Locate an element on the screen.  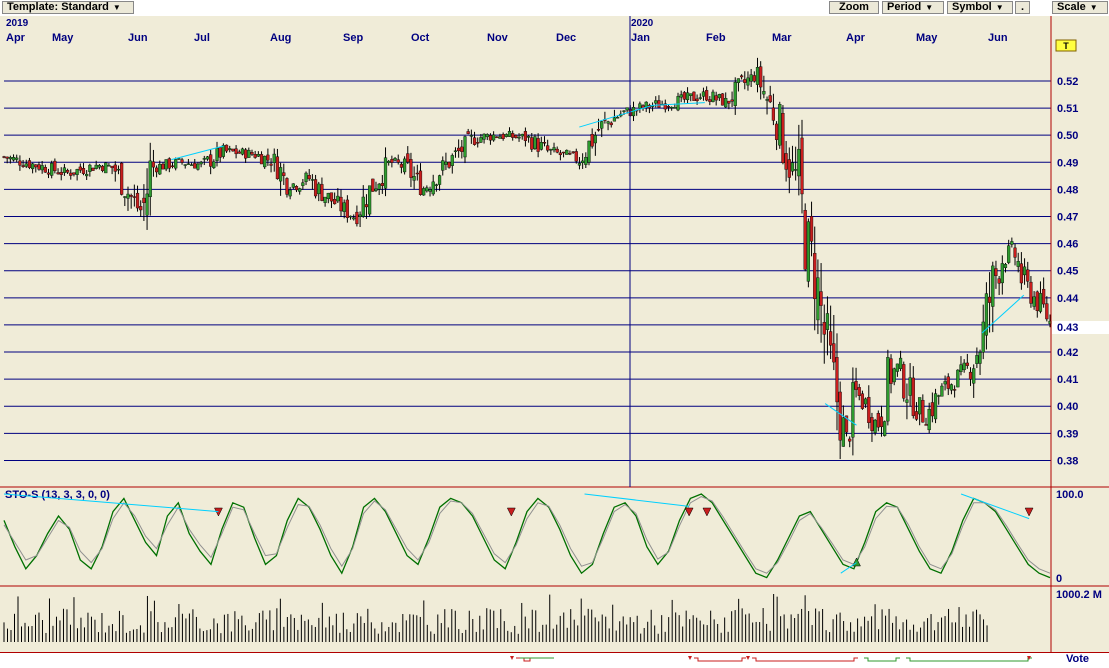
symbol-label: Symbol is located at coordinates (972, 7).